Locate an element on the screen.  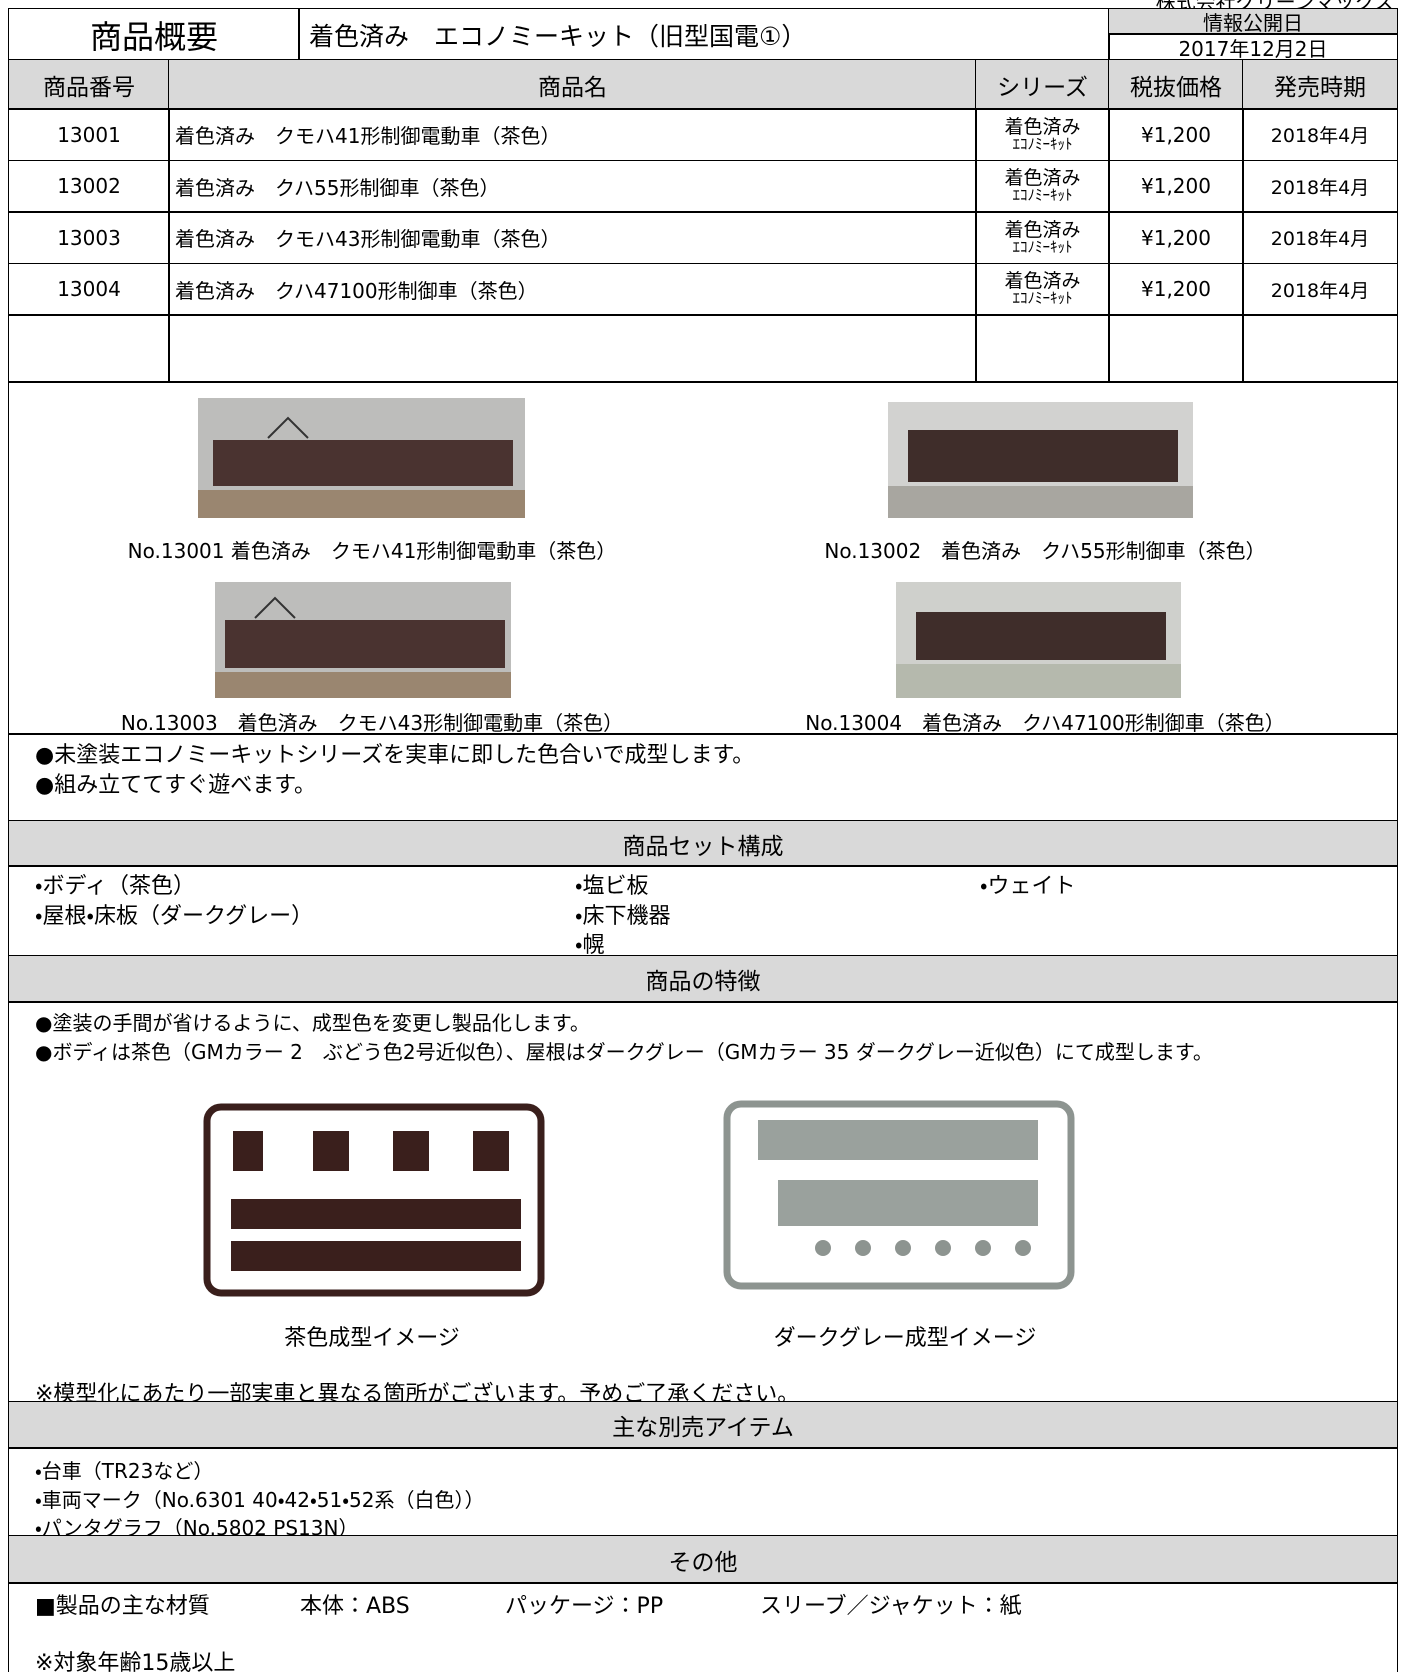
feature-line: ●塗装の手間が省けるように、成型色を変更し製品化します。 is located at coordinates (312, 1023).